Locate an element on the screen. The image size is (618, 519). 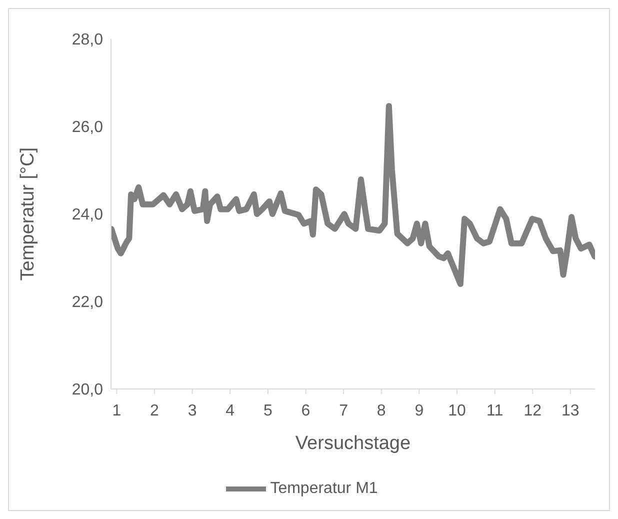
x-tick-label: 2 is located at coordinates (155, 411).